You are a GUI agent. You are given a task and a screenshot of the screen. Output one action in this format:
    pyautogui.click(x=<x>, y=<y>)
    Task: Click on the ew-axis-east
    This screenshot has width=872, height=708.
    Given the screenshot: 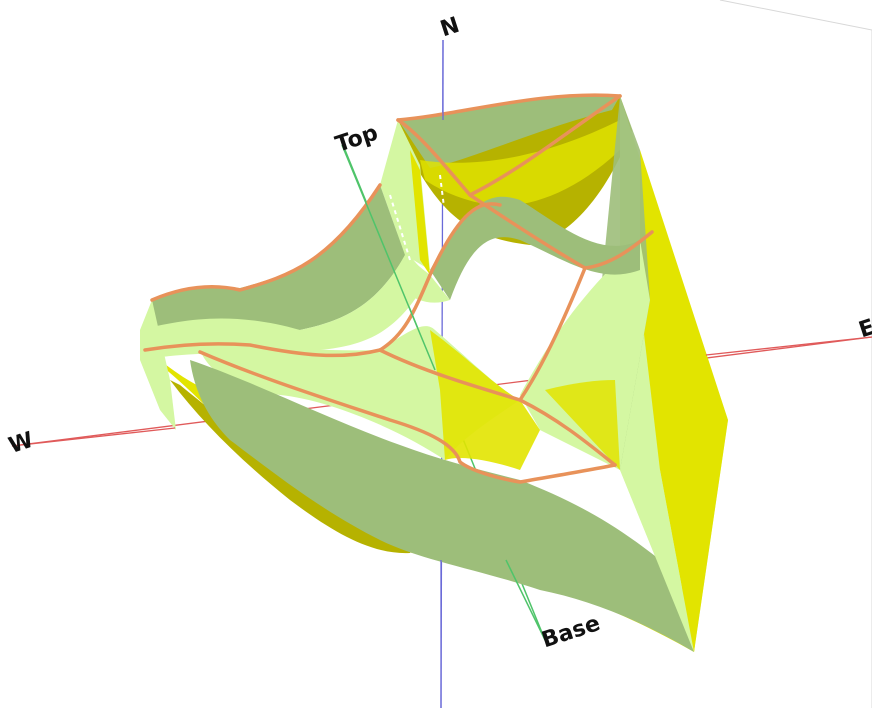 What is the action you would take?
    pyautogui.click(x=788, y=346)
    